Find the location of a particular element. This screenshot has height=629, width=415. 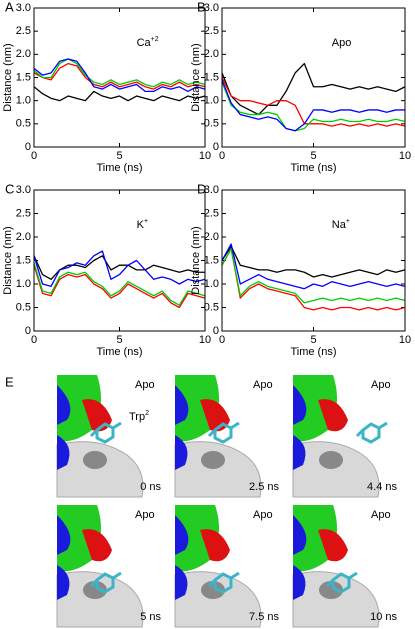

annotation-sup: +2 is located at coordinates (155, 39).